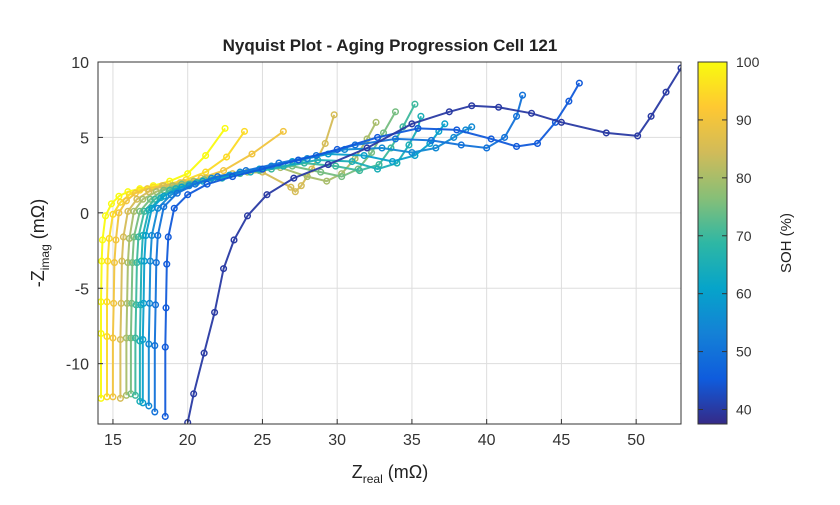  I want to click on x-tick-label: 35, so click(412, 440).